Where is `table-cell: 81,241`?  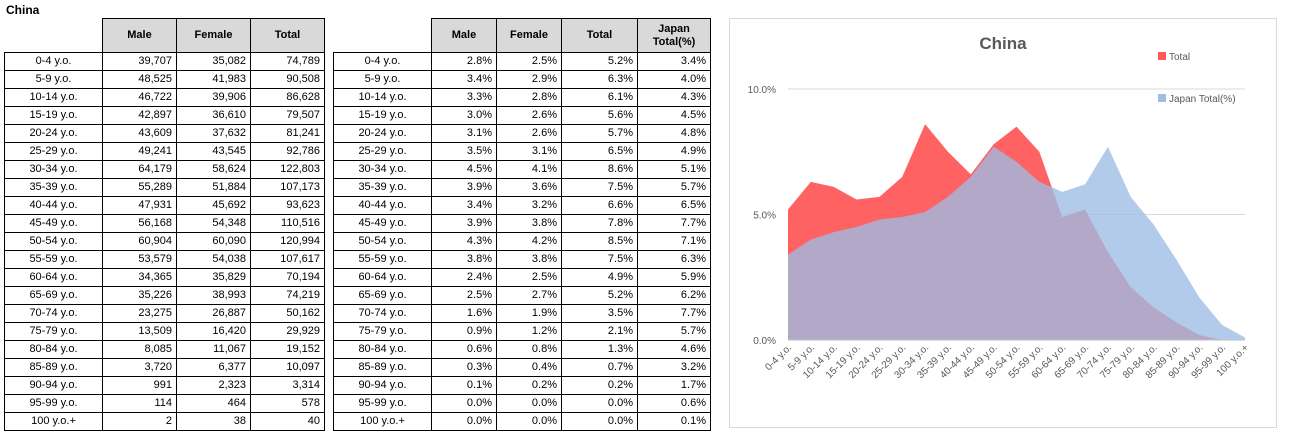 table-cell: 81,241 is located at coordinates (287, 133).